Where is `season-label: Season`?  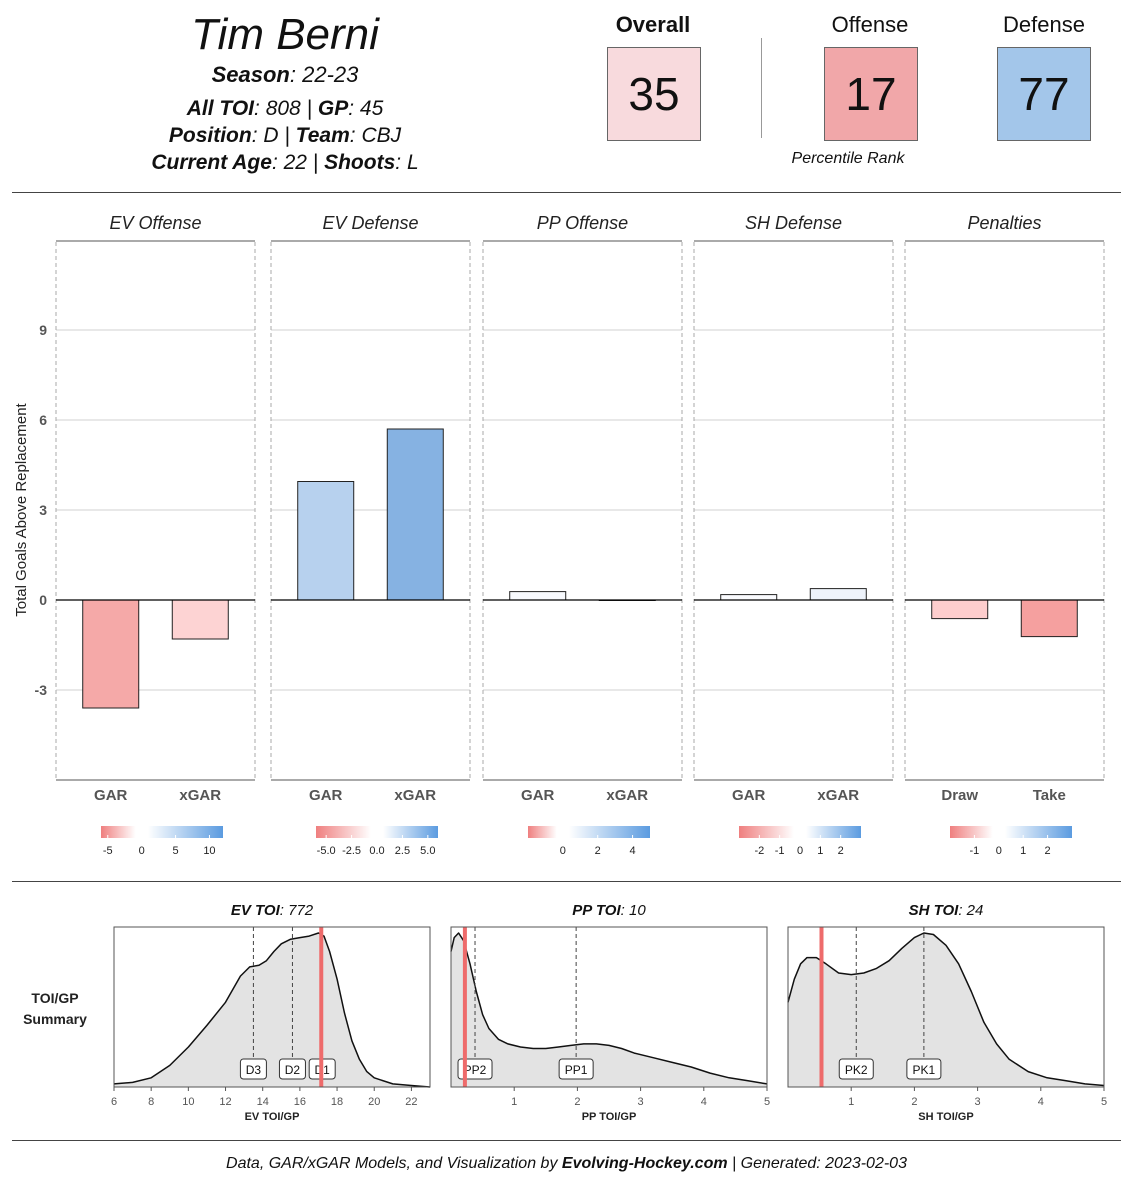
season-label: Season is located at coordinates (250, 74).